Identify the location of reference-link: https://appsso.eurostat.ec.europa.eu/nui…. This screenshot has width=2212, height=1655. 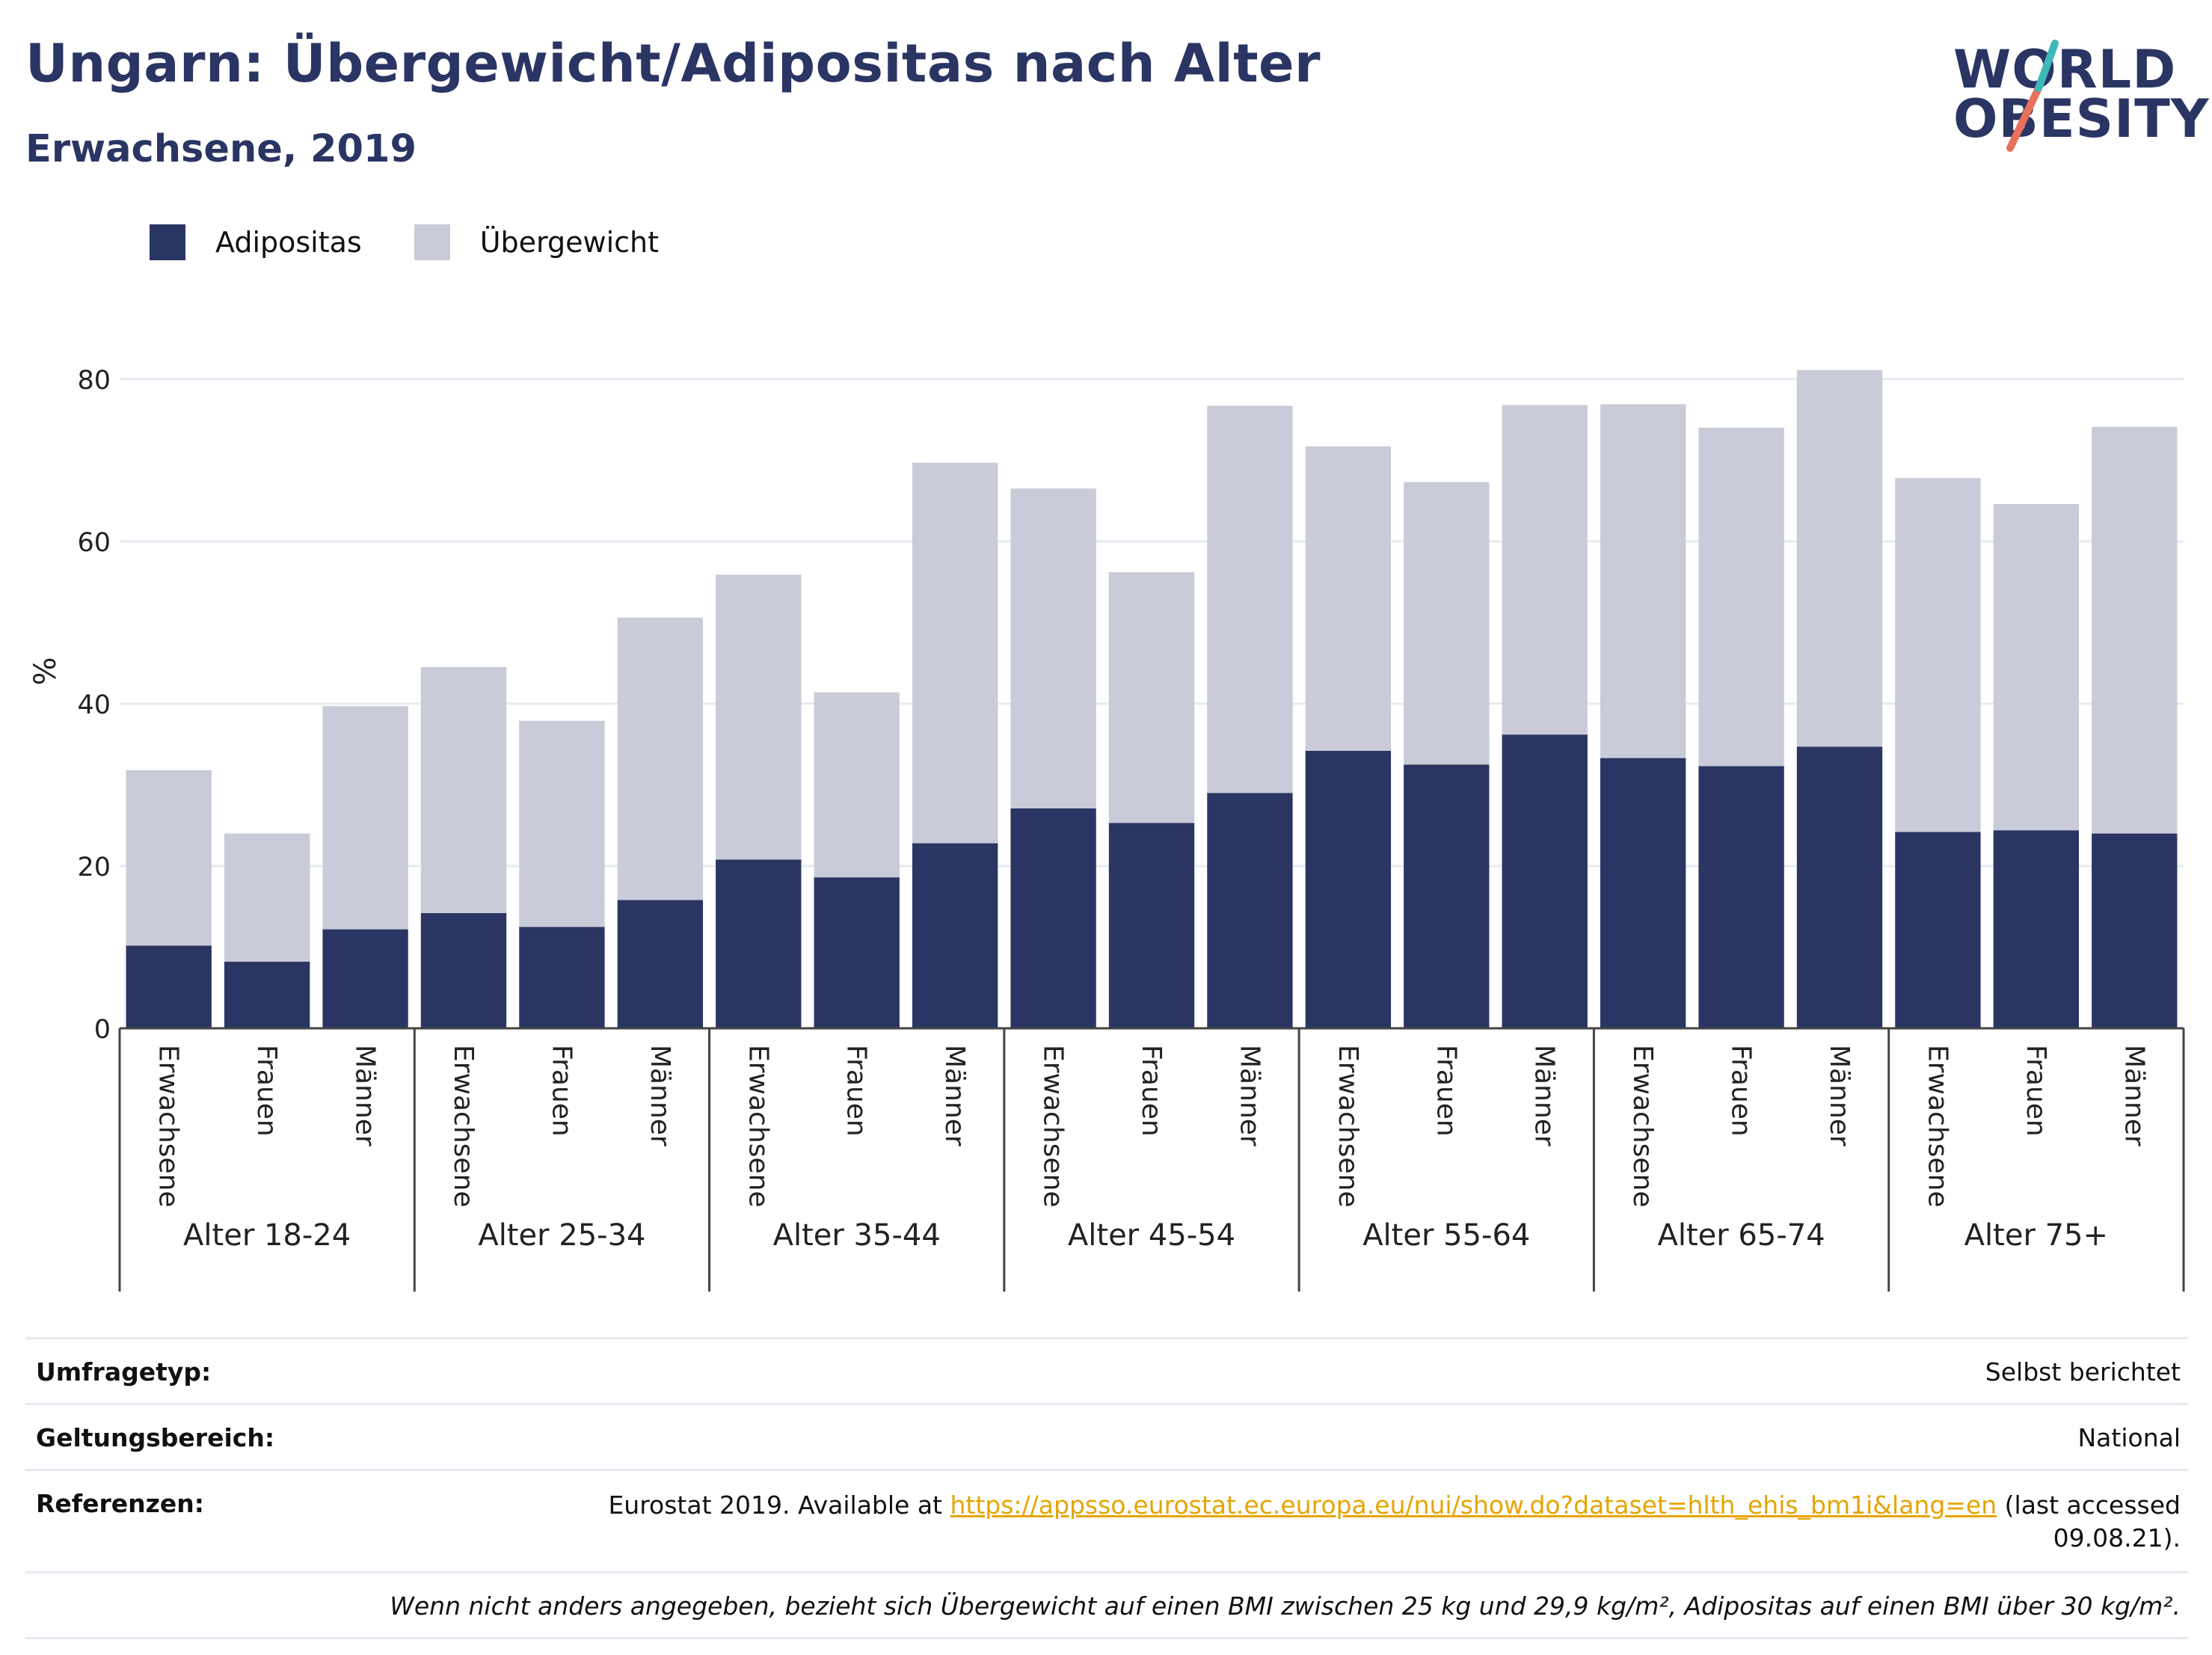
(1473, 1505).